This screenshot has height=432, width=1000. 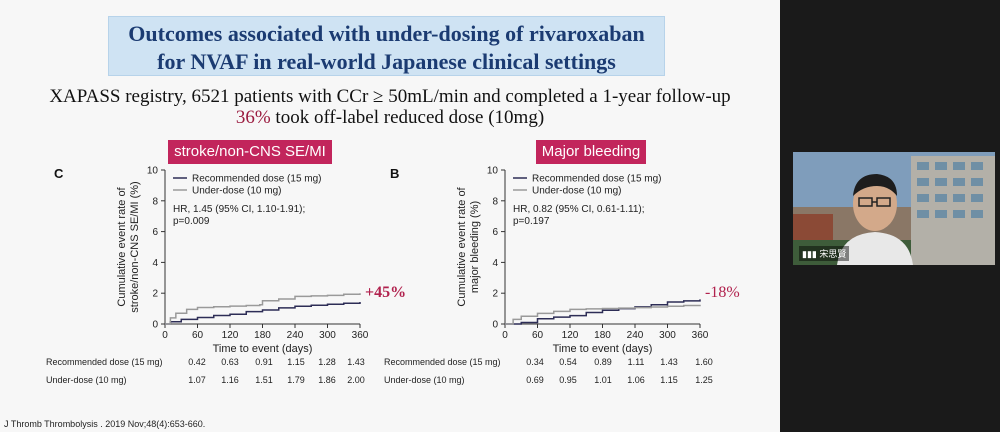 What do you see at coordinates (535, 380) in the screenshot?
I see `table-cell: 0.69` at bounding box center [535, 380].